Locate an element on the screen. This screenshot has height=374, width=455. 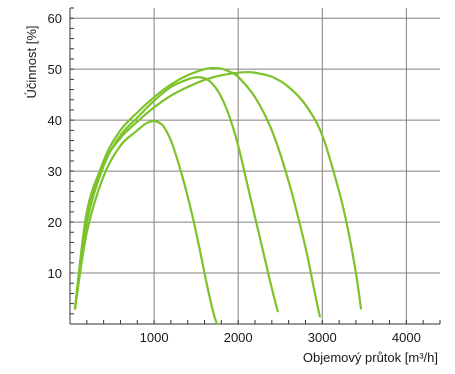
y-axis-title: Účinnost [%] is located at coordinates (31, 62).